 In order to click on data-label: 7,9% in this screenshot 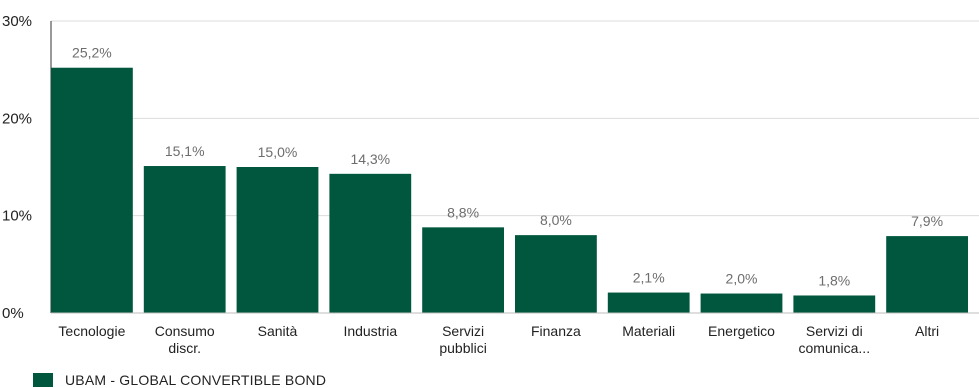, I will do `click(927, 221)`.